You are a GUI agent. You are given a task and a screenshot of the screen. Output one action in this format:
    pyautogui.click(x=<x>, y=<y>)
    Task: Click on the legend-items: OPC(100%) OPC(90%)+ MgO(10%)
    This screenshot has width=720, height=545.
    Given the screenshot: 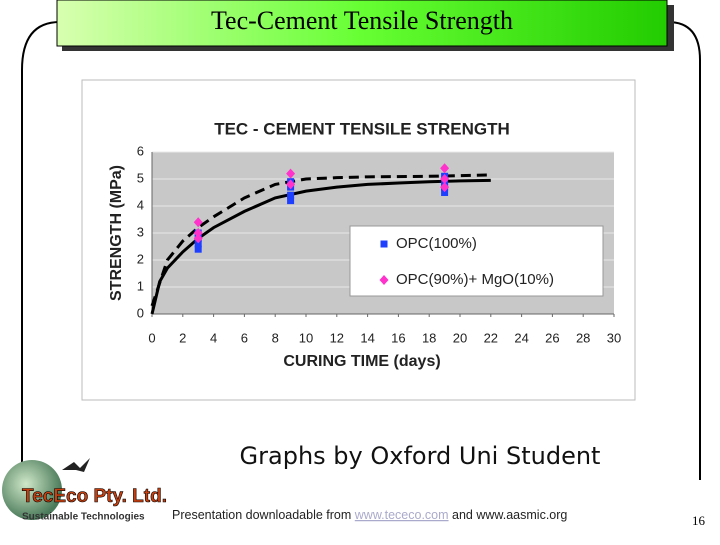 What is the action you would take?
    pyautogui.click(x=466, y=261)
    